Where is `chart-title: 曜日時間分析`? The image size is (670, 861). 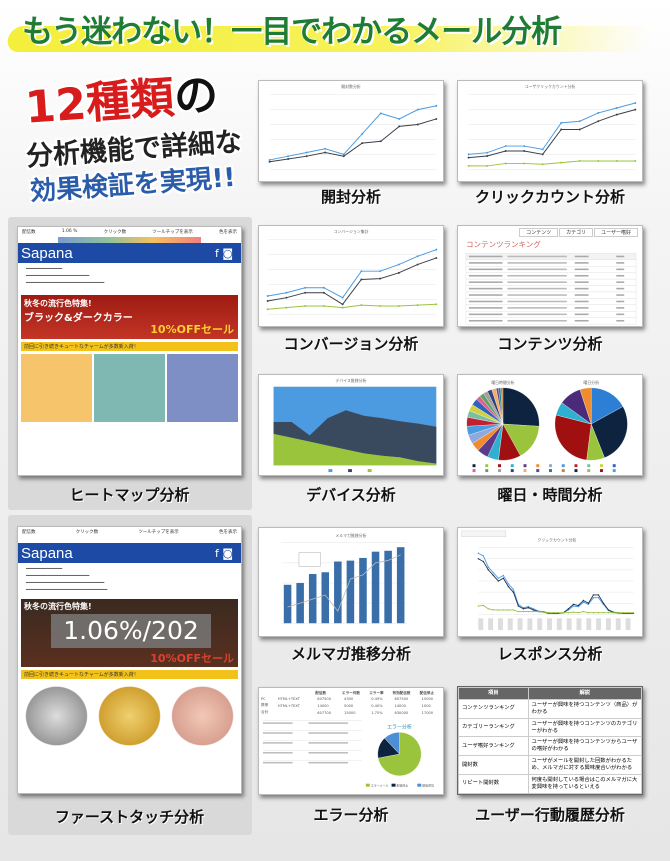
chart-title: 曜日時間分析 is located at coordinates (503, 382).